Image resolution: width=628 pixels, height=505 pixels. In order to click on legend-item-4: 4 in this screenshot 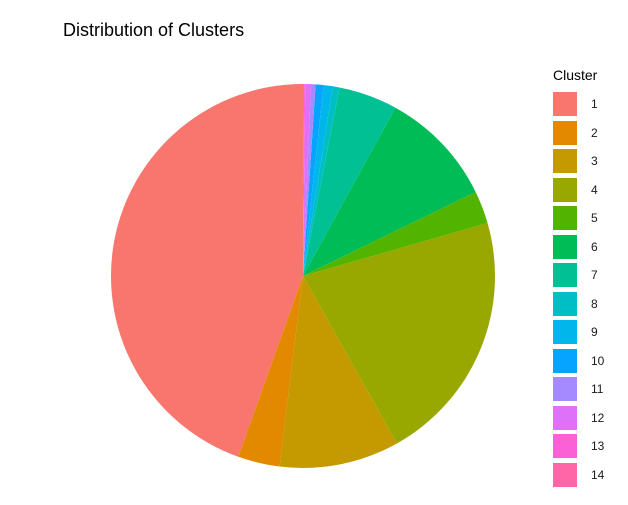, I will do `click(578, 190)`.